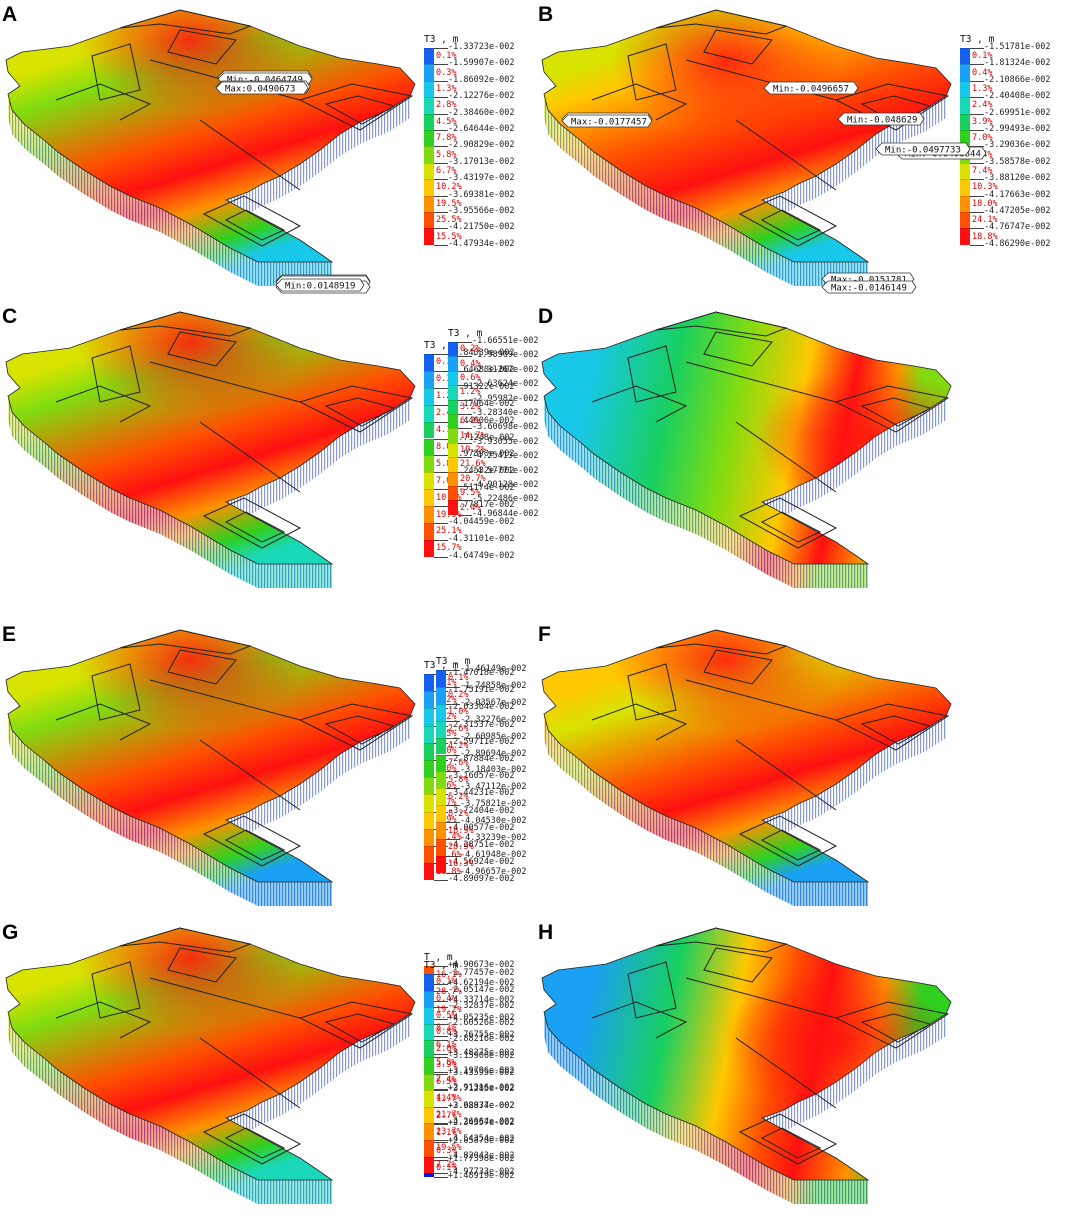 This screenshot has height=1219, width=1072. Describe the element at coordinates (481, 1017) in the screenshot. I see `legend-bound: +4.05235e-002` at that location.